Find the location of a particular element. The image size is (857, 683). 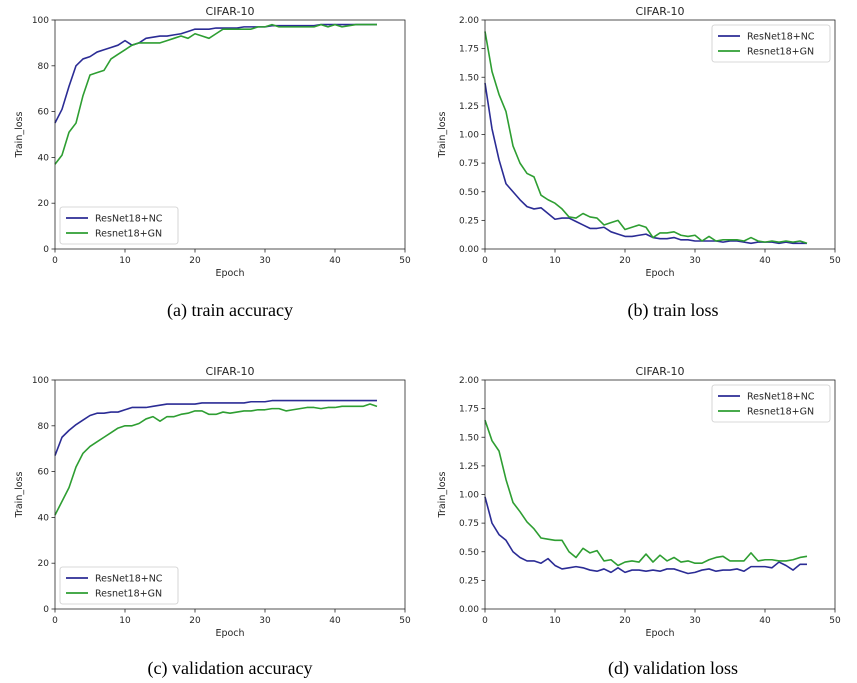

y-tick-label: 0.00 is located at coordinates (469, 610).